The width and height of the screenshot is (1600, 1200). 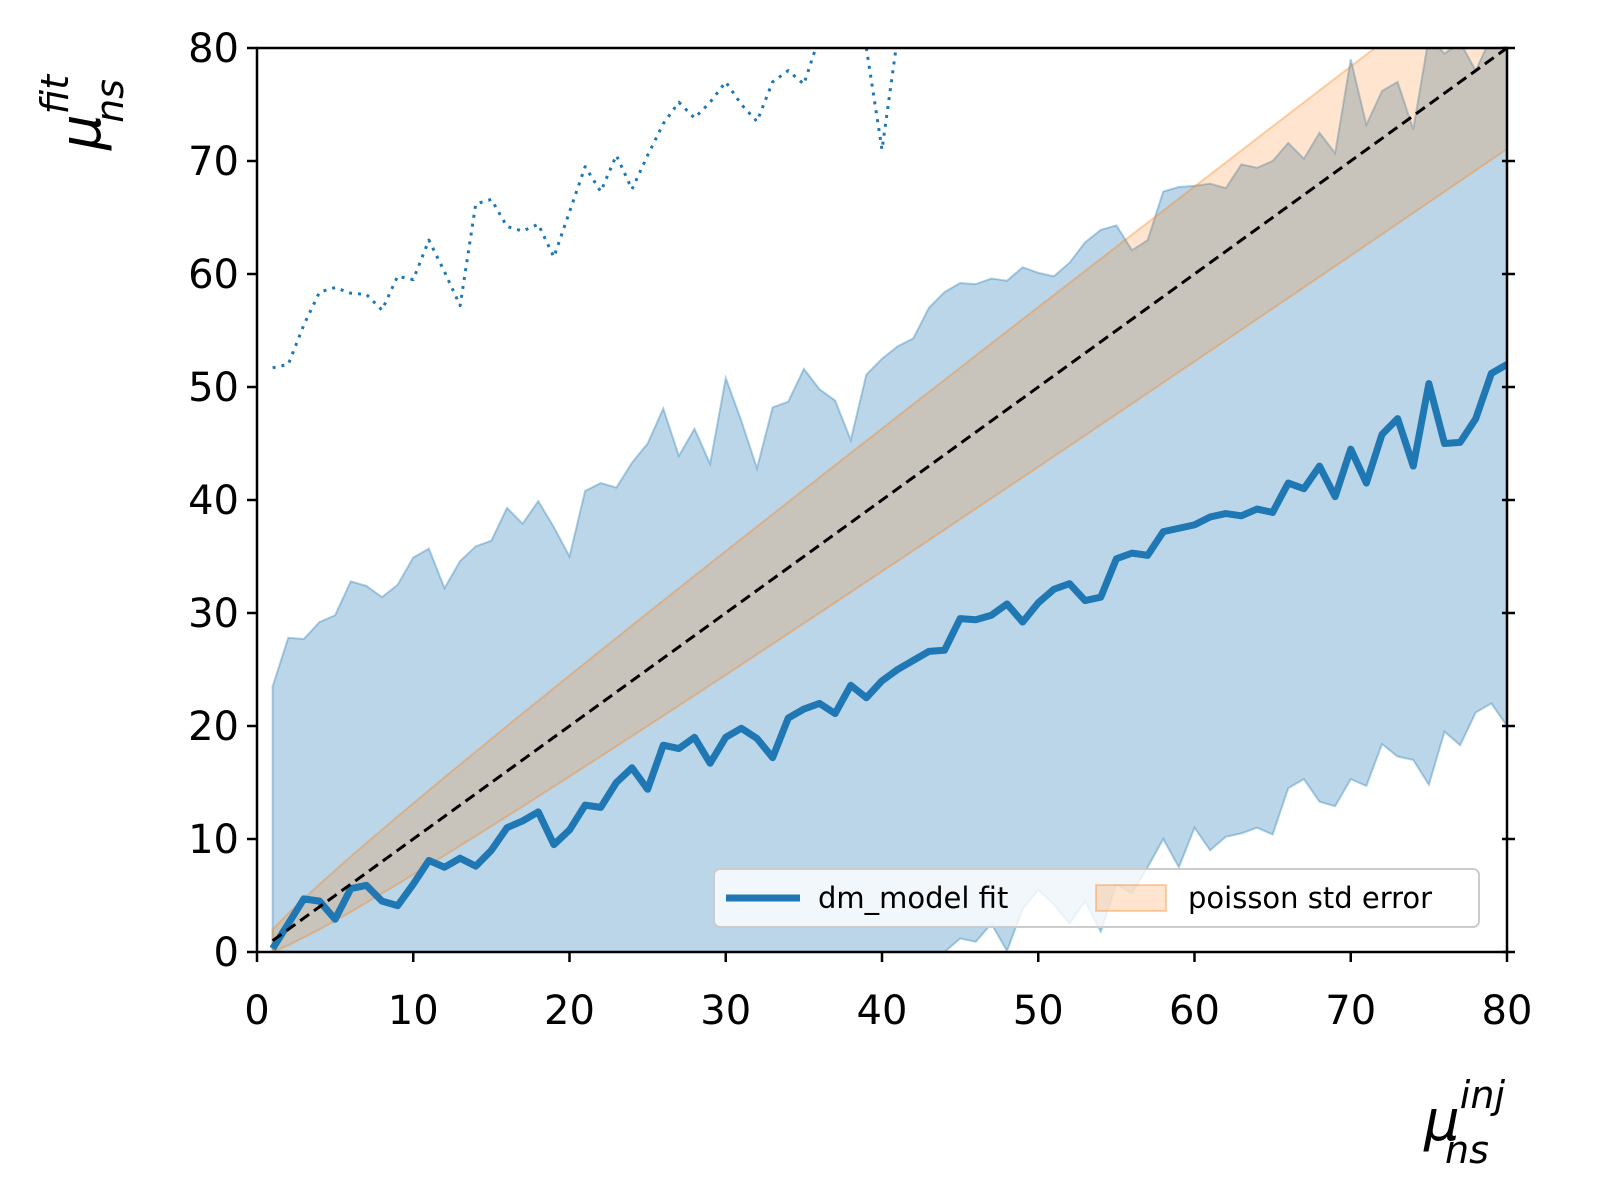 What do you see at coordinates (213, 727) in the screenshot?
I see `y-tick-label: 20` at bounding box center [213, 727].